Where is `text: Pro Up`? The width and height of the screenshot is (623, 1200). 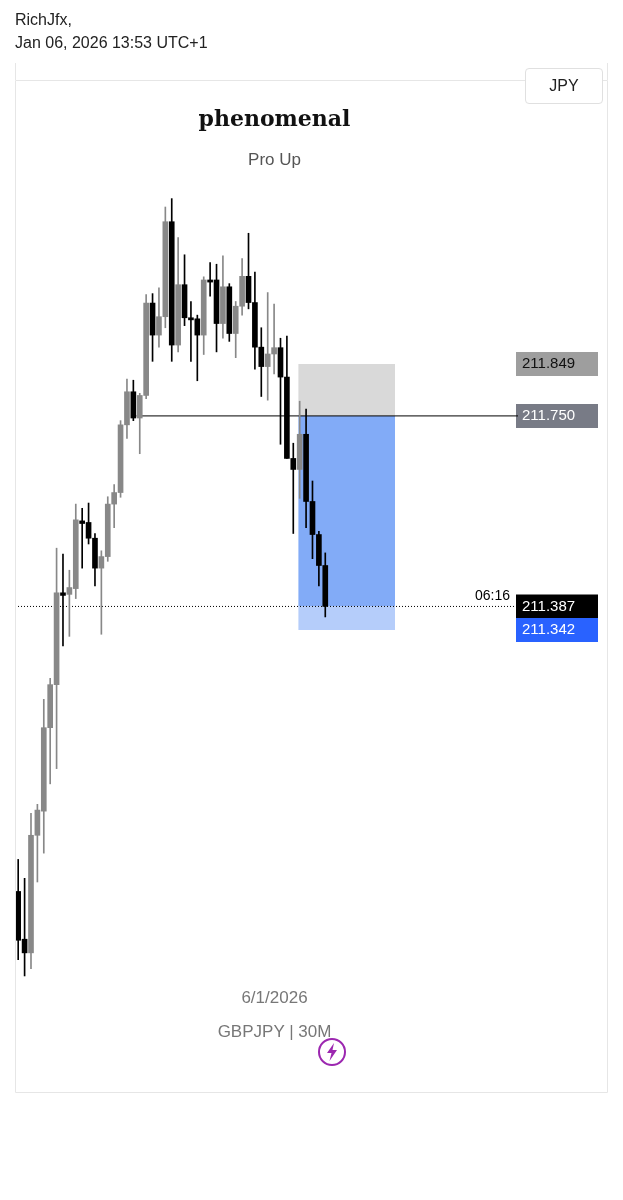 text: Pro Up is located at coordinates (274, 159).